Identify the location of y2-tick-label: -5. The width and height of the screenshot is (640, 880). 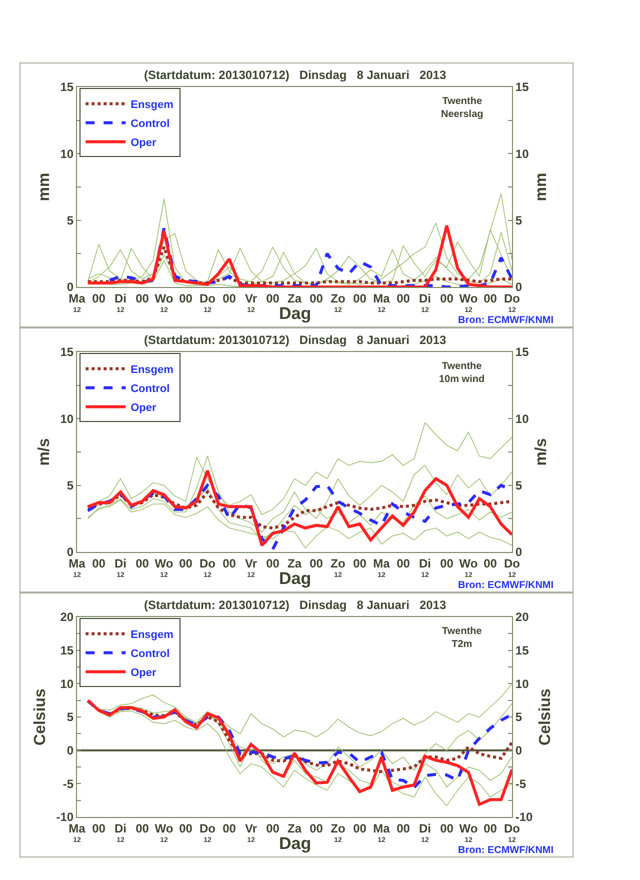
(520, 783).